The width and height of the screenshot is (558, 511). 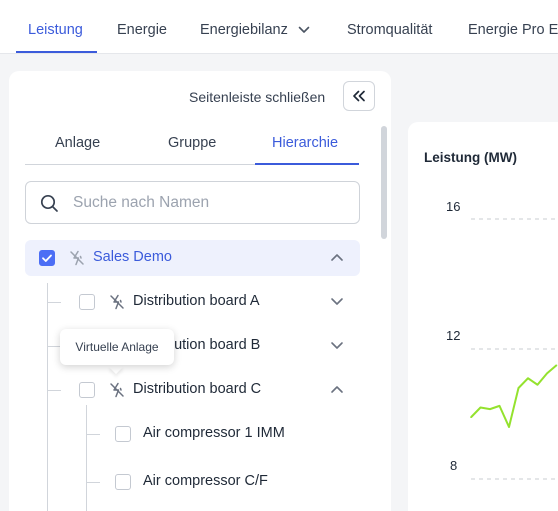 I want to click on active-tab-indicator, so click(x=56, y=52).